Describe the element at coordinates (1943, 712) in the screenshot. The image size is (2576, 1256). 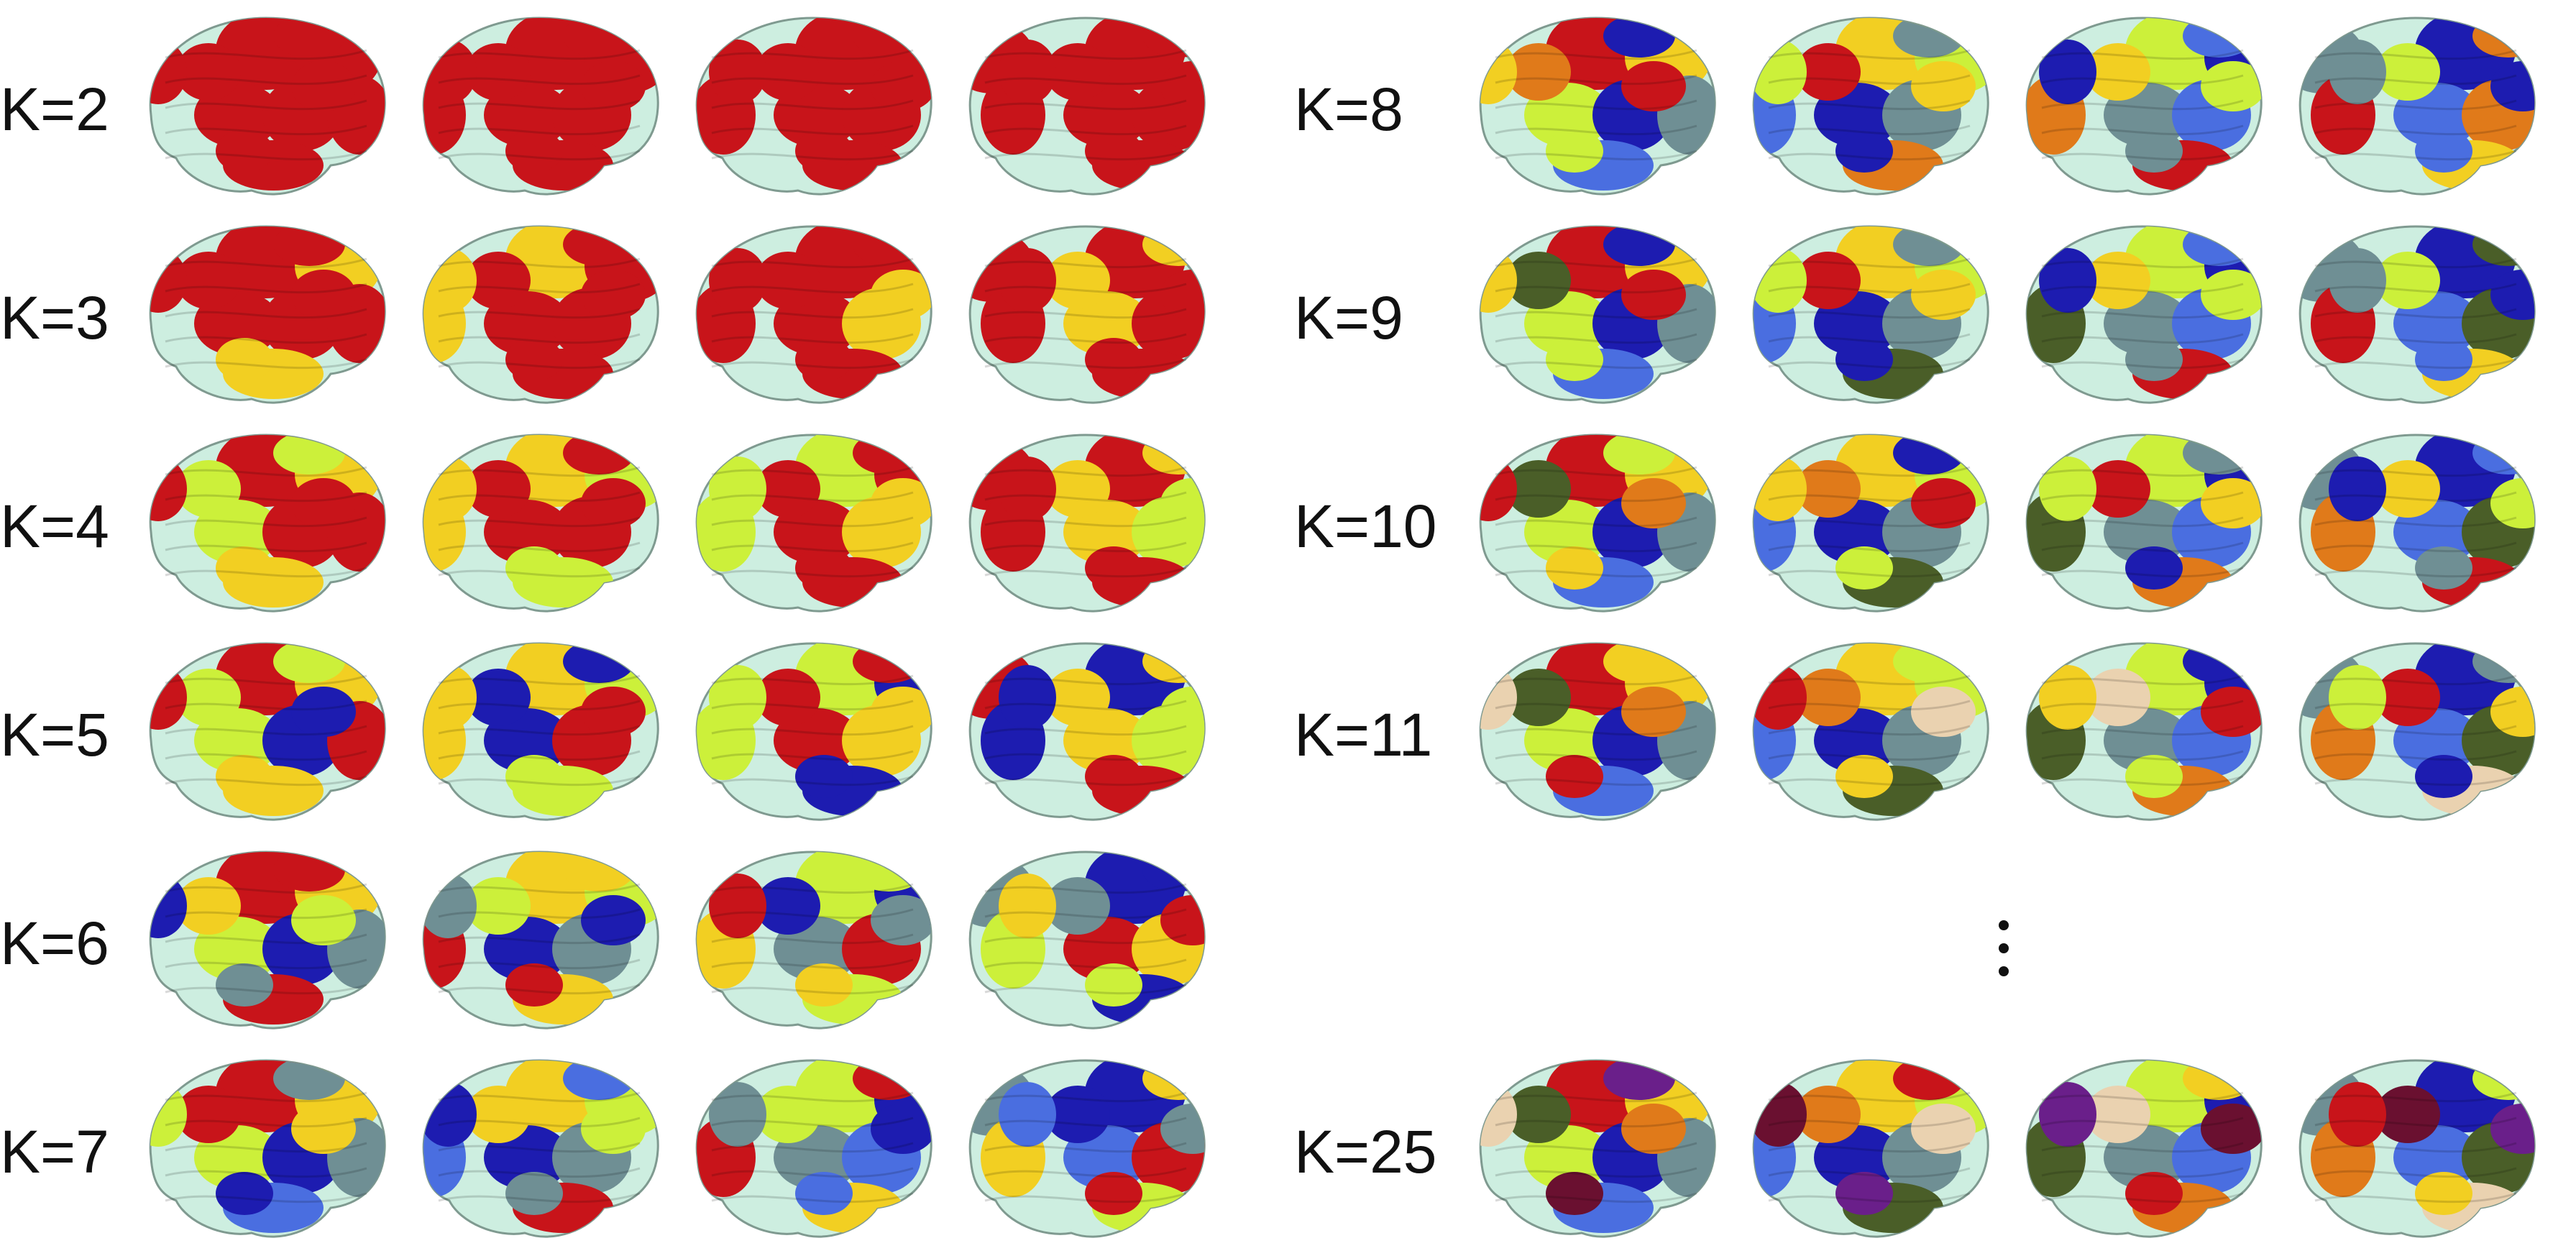
I see `parcel-beige` at that location.